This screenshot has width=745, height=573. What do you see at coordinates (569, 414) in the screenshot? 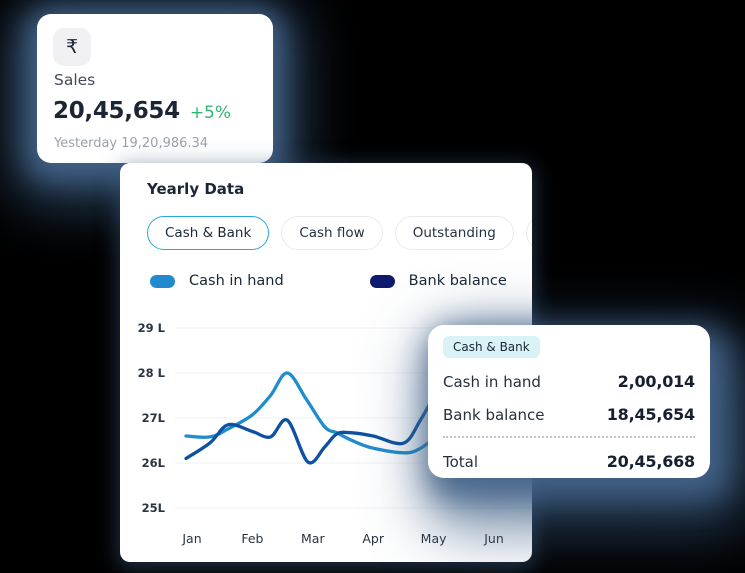
I see `tooltip-row-bank-balance: Bank balance 18,45,654` at bounding box center [569, 414].